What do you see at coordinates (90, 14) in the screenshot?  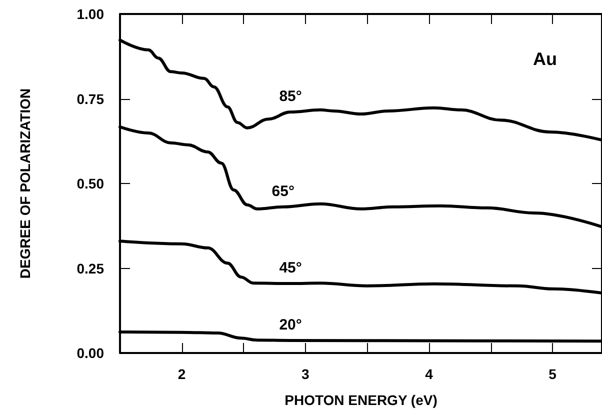 I see `y-tick-label: 1.00` at bounding box center [90, 14].